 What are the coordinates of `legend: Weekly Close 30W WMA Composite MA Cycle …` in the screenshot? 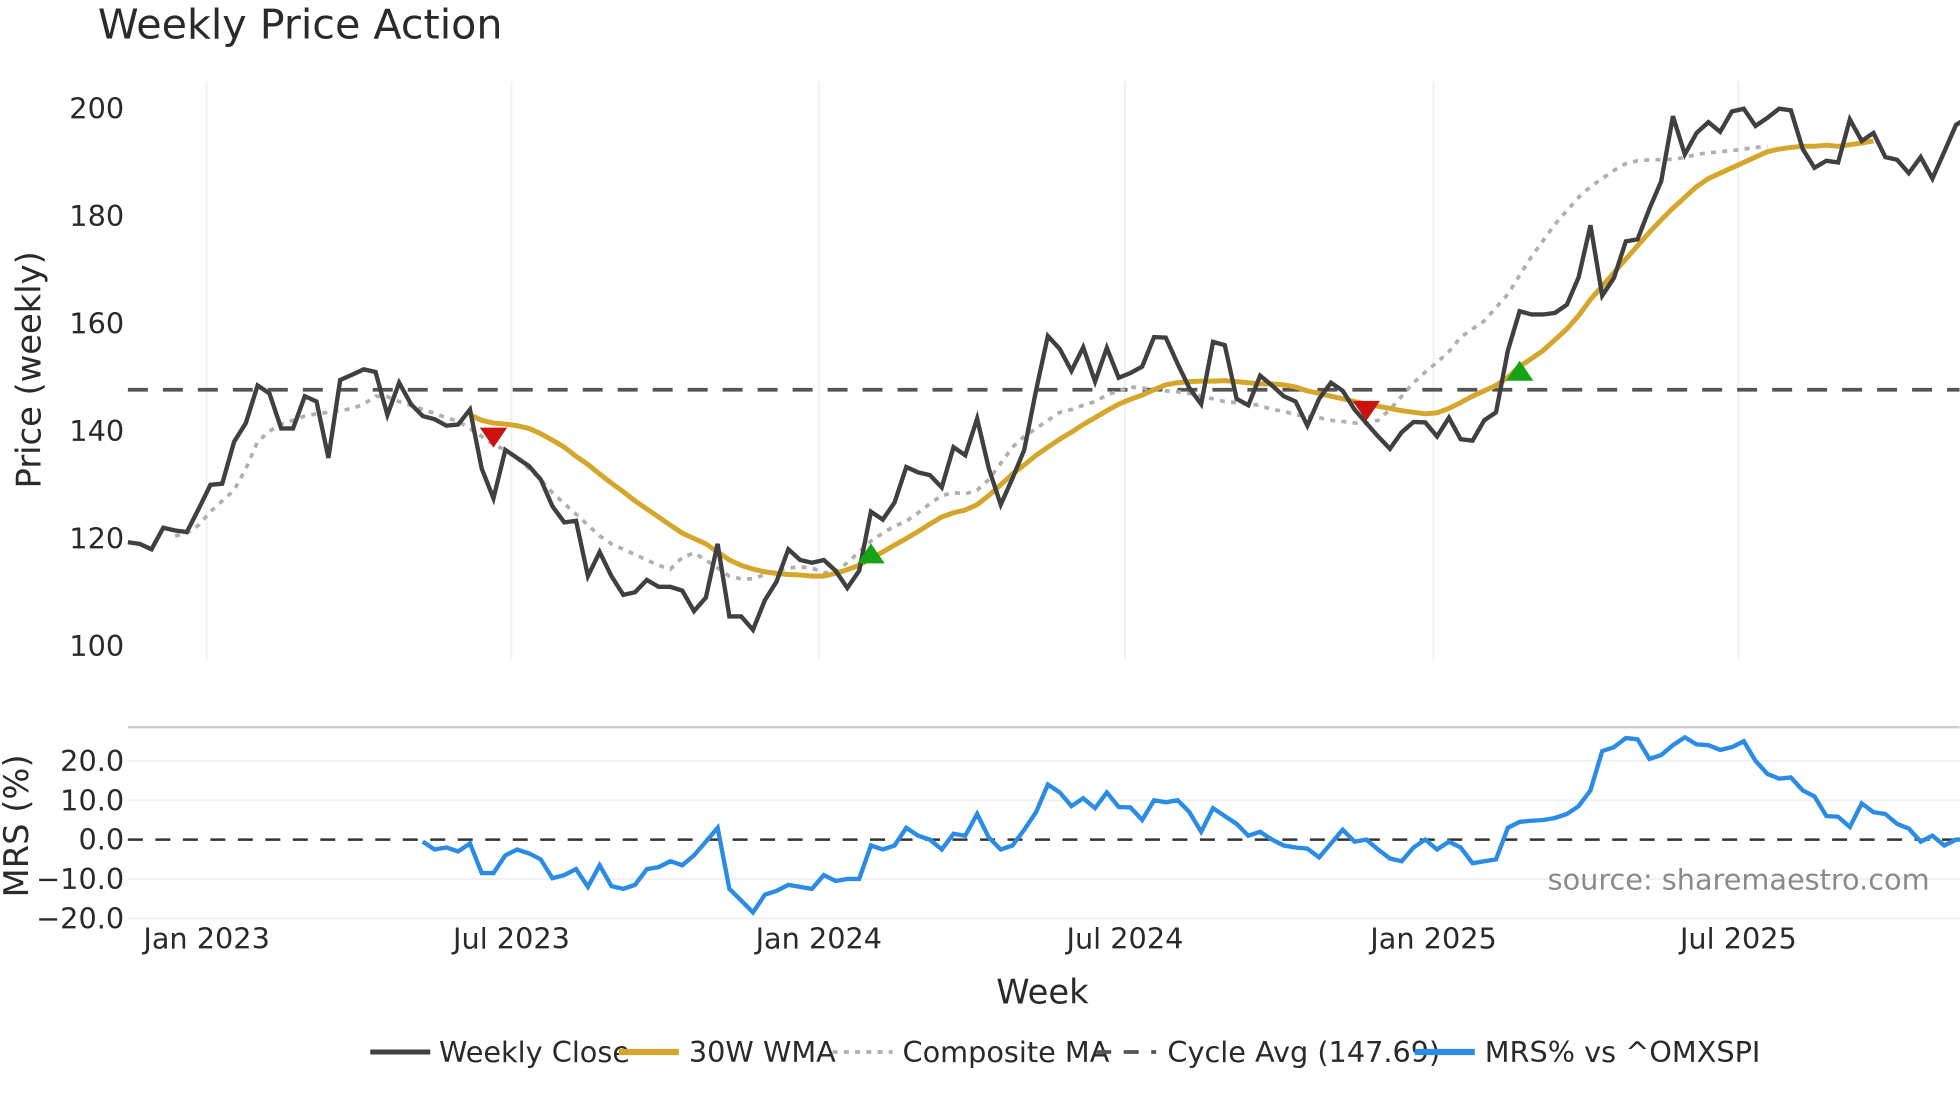 It's located at (1065, 1052).